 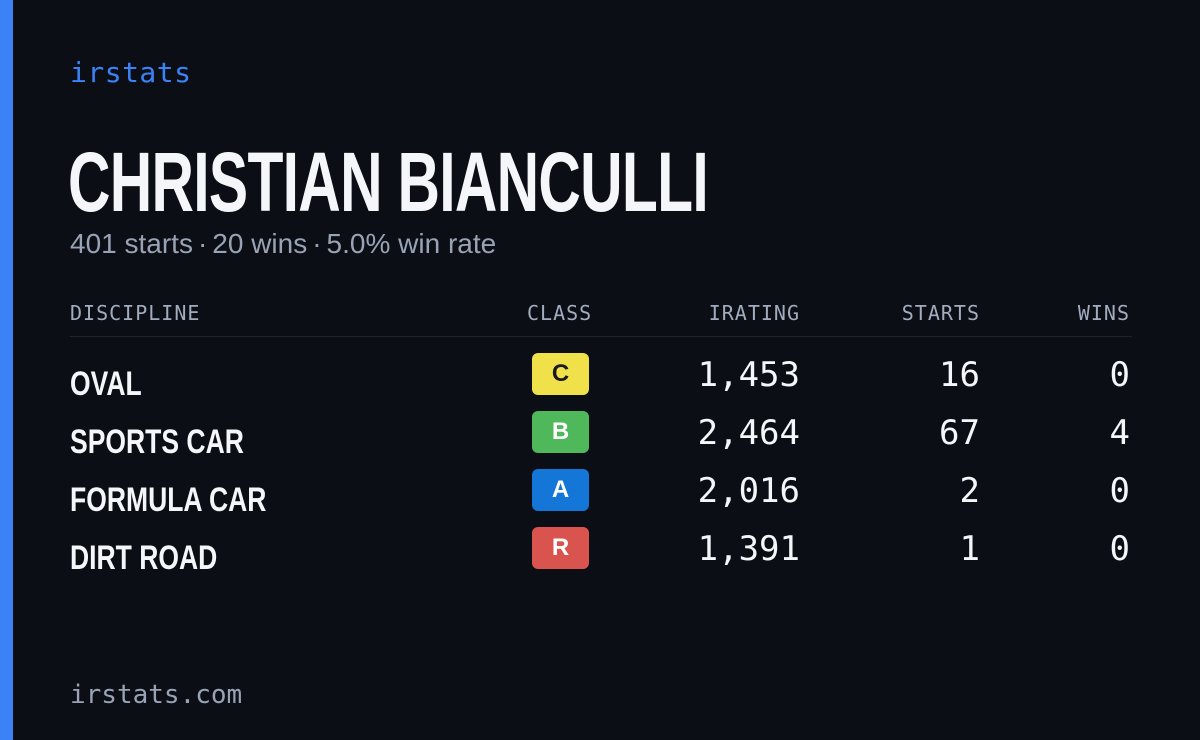 I want to click on class-badge: C, so click(x=560, y=374).